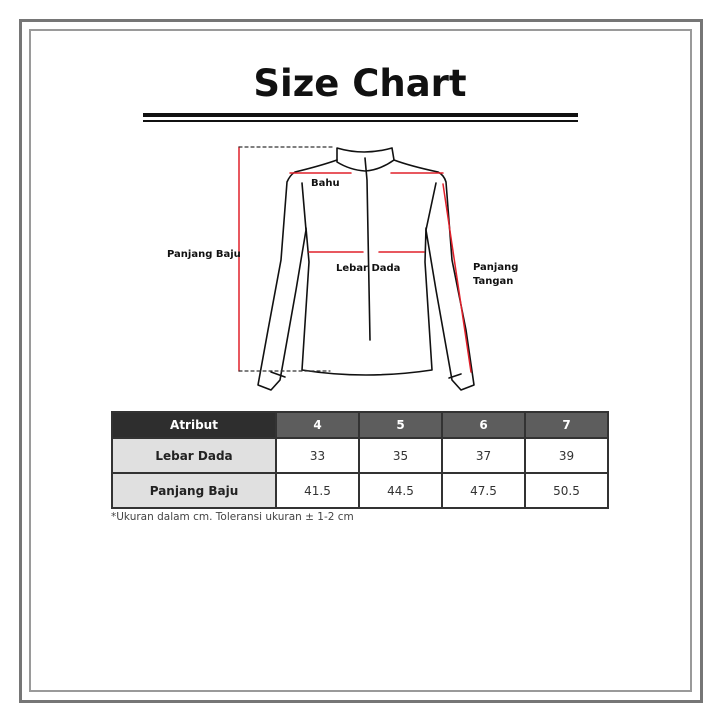  What do you see at coordinates (493, 281) in the screenshot?
I see `label-panjang-tangan-2: Tangan` at bounding box center [493, 281].